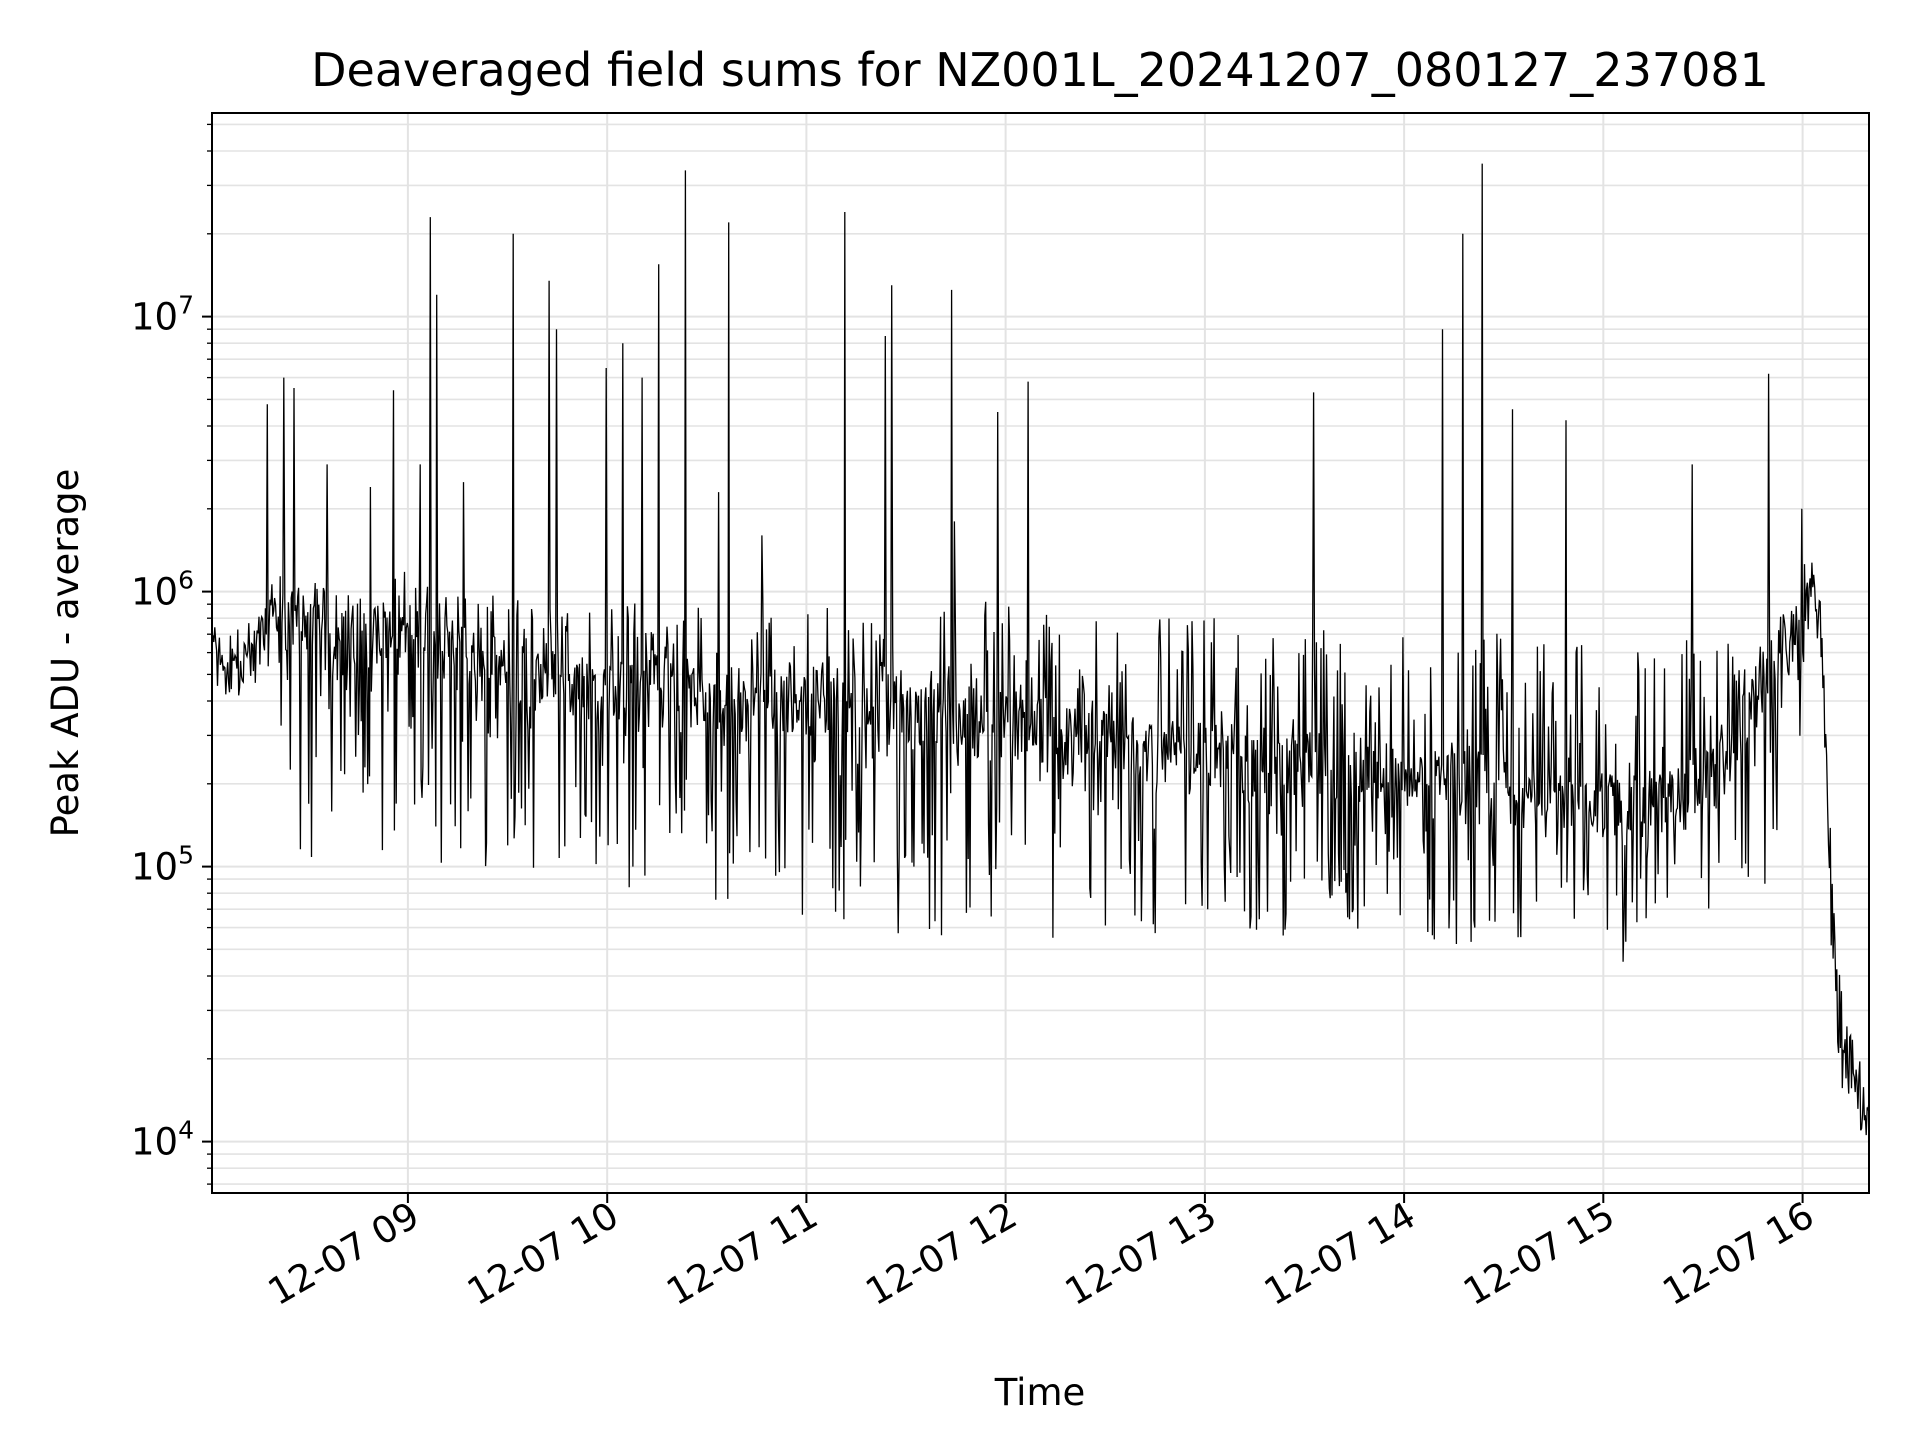  I want to click on y-tick-label: 10⁶, so click(162, 590).